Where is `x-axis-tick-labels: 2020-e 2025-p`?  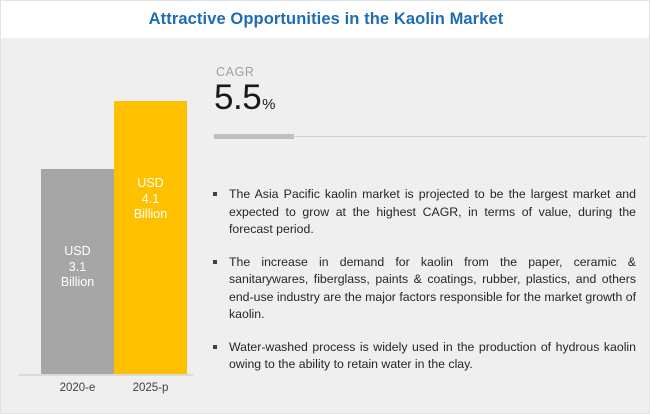 x-axis-tick-labels: 2020-e 2025-p is located at coordinates (97, 393).